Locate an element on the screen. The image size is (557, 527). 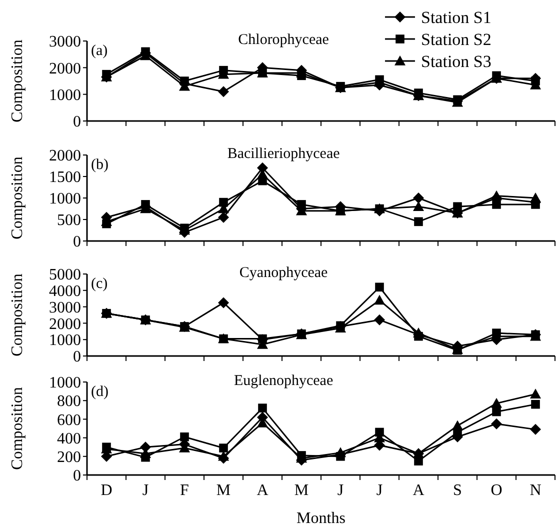
legend-label: Station S1 is located at coordinates (456, 17).